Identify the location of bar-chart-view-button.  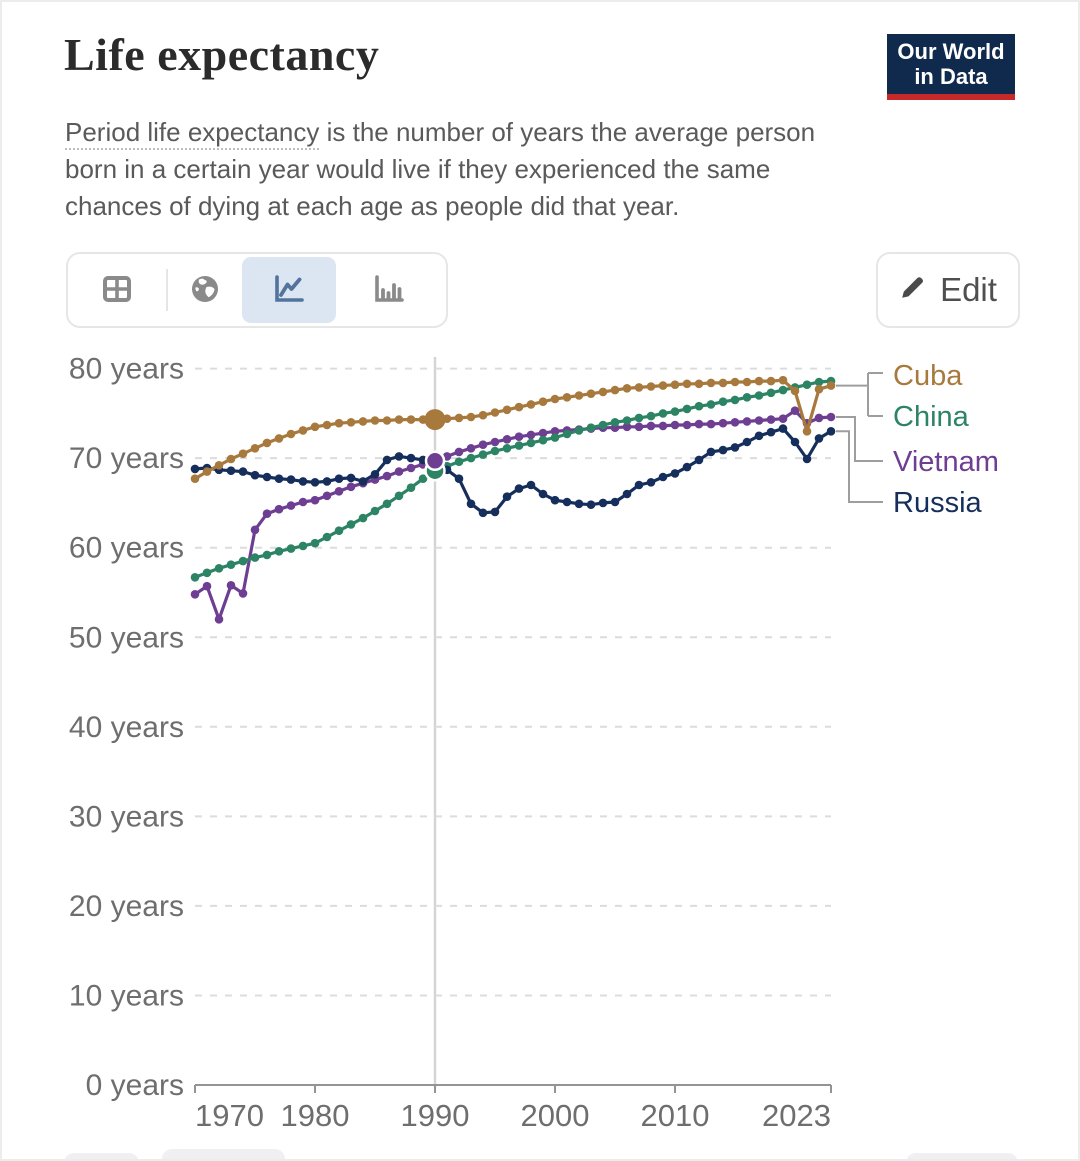
(389, 290).